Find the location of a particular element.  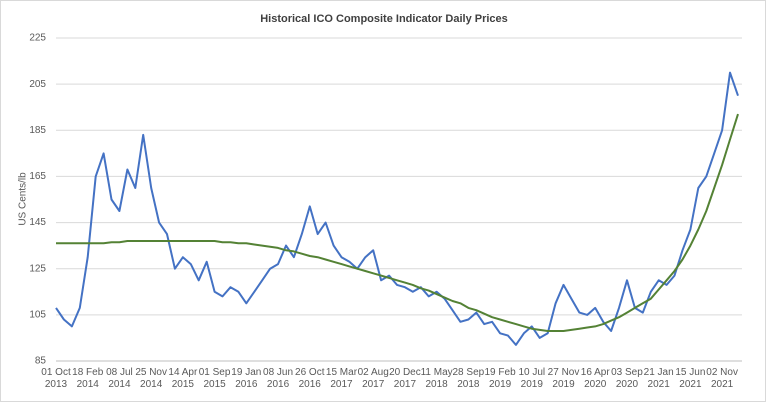

y-tick-label: 185 is located at coordinates (37, 130).